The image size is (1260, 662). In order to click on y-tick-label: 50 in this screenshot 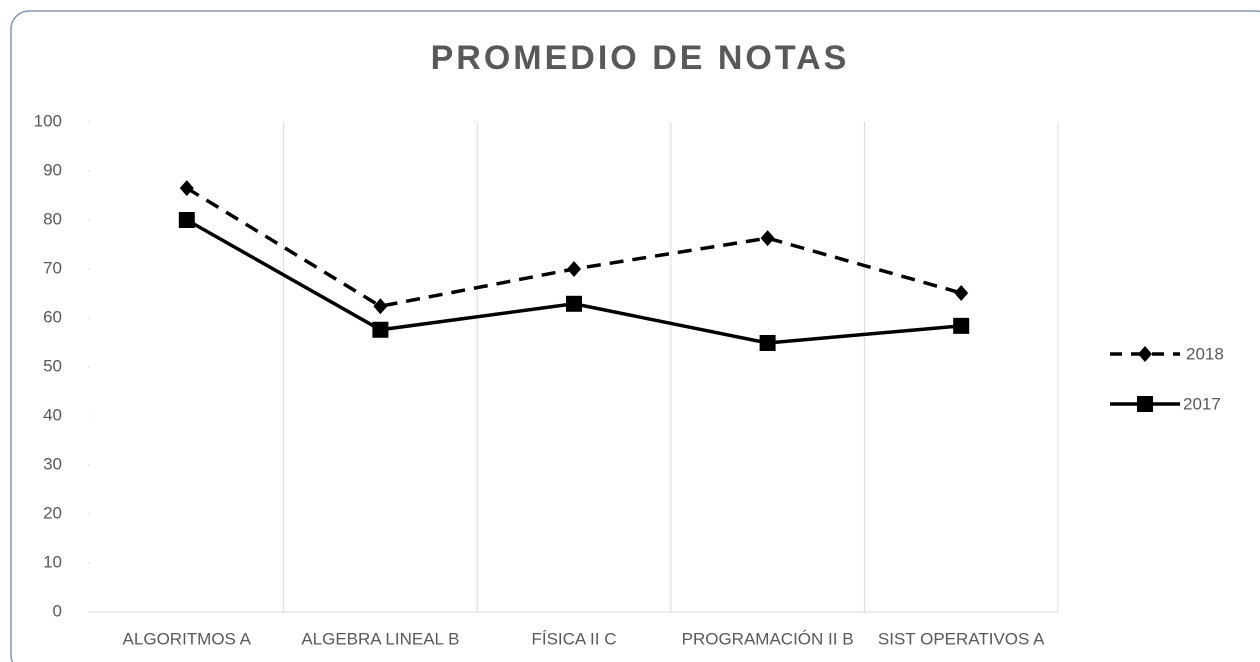, I will do `click(52, 365)`.